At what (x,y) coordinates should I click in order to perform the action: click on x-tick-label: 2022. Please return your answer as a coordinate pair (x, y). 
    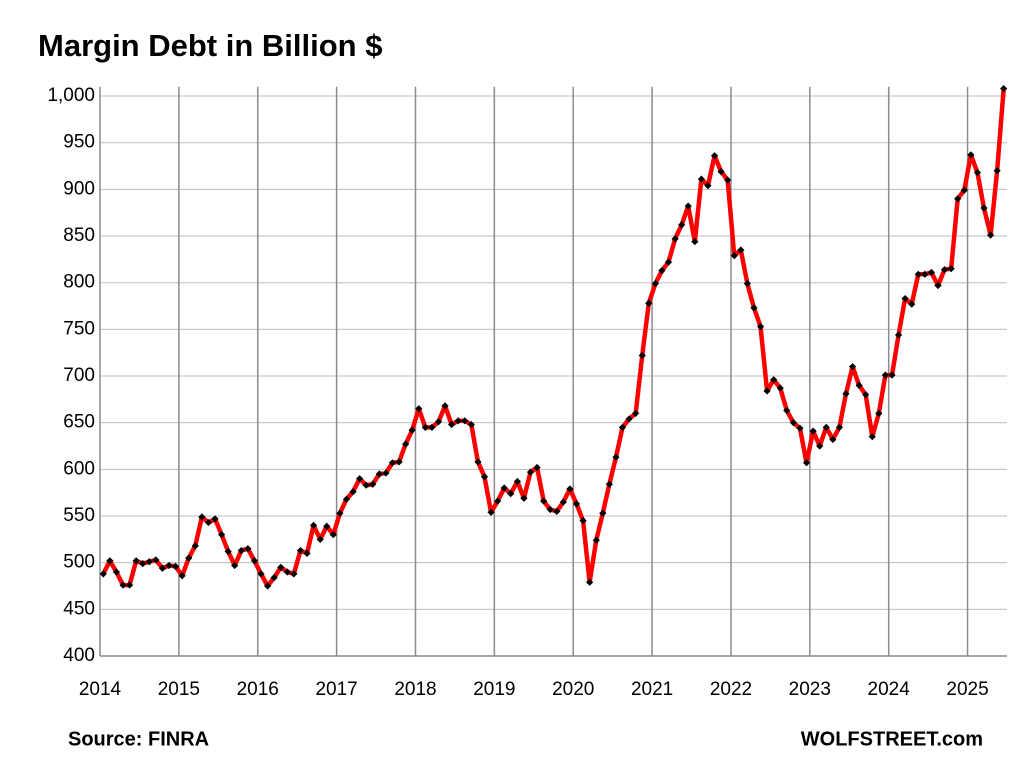
    Looking at the image, I should click on (731, 689).